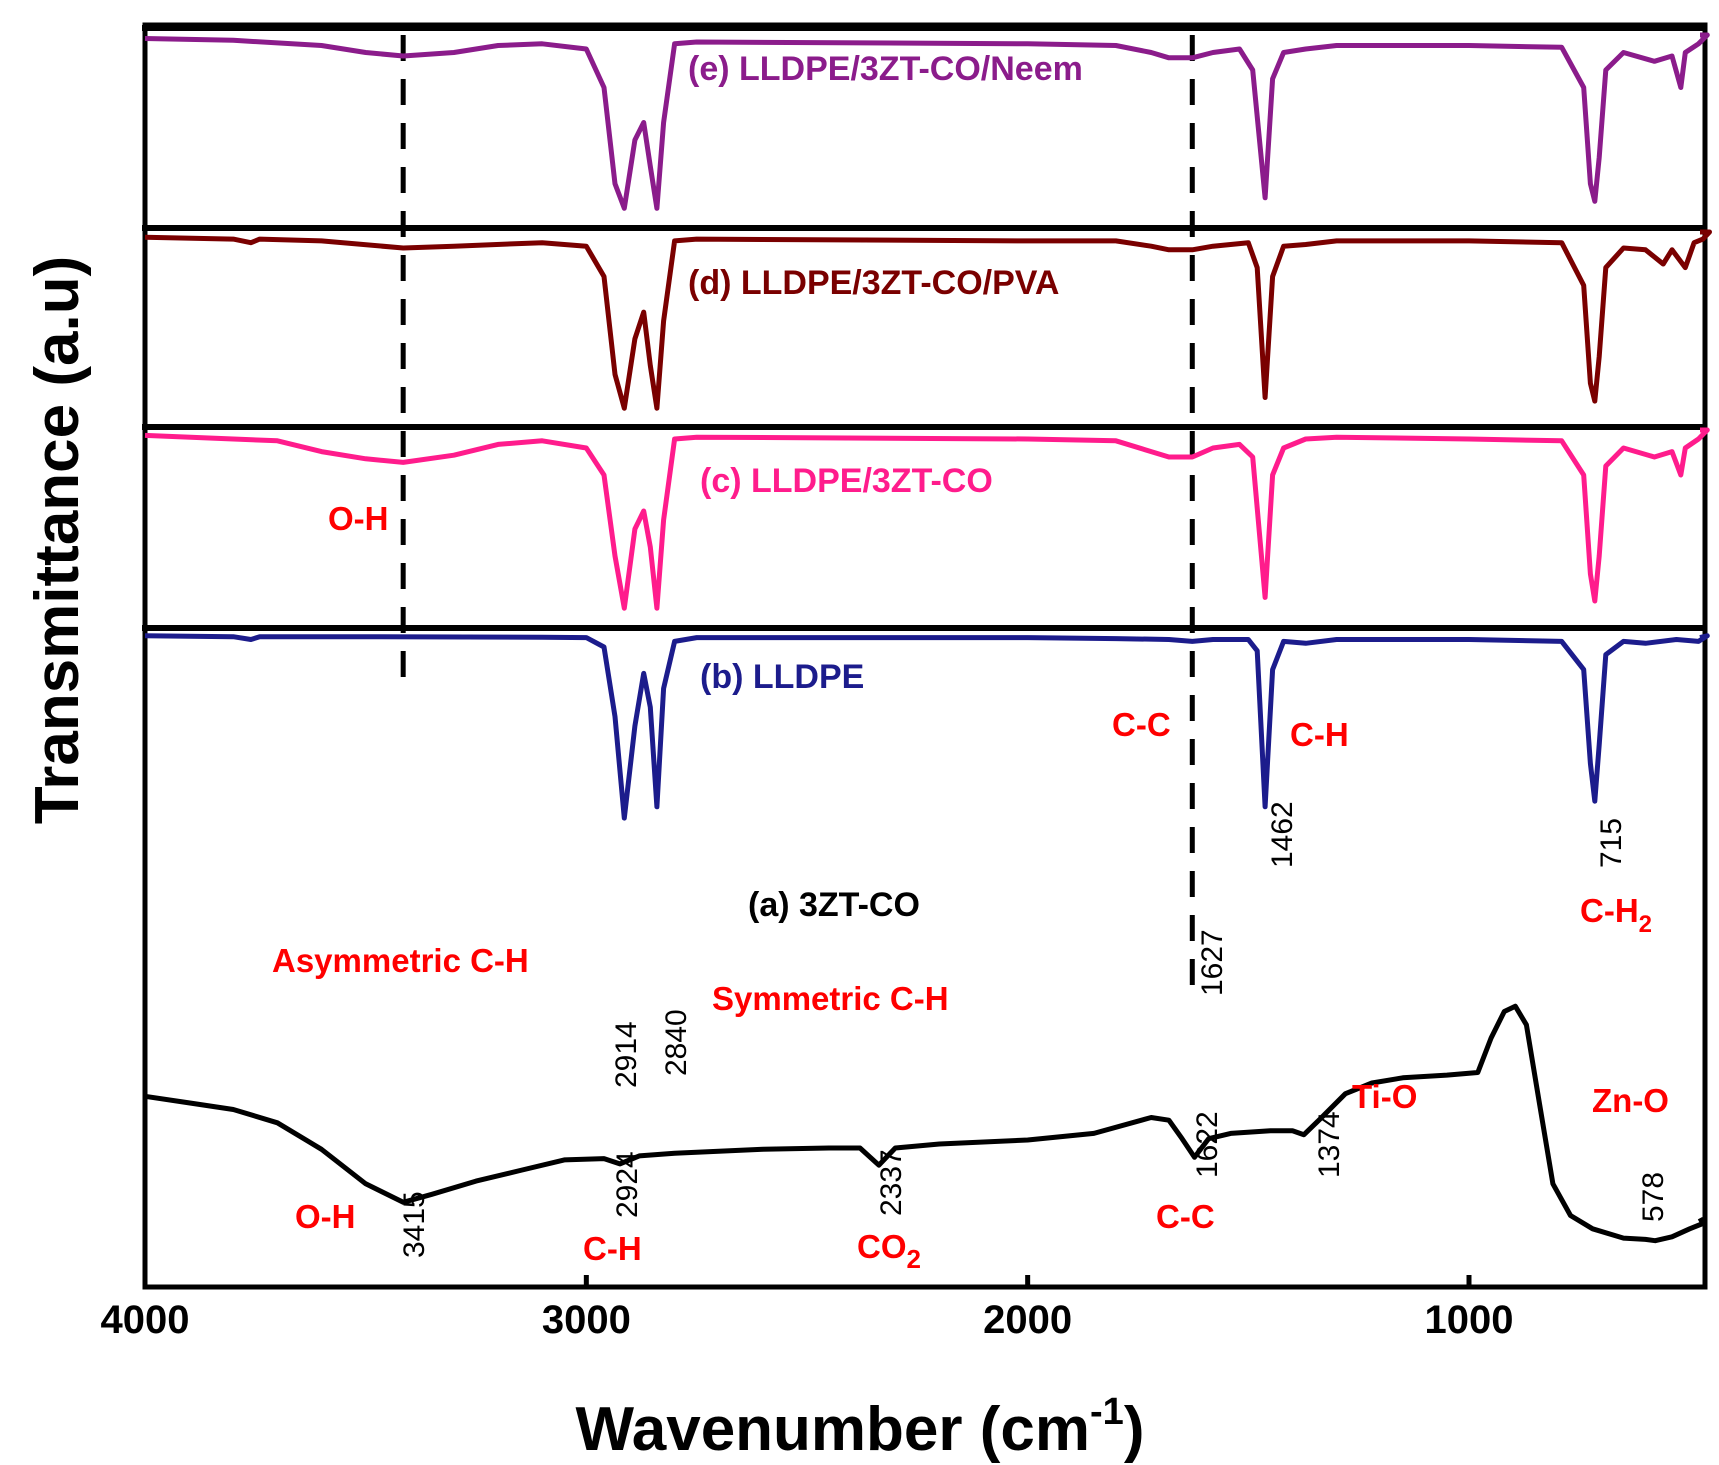 Image resolution: width=1719 pixels, height=1465 pixels. Describe the element at coordinates (1141, 724) in the screenshot. I see `band-label-cc-upper: C-C` at that location.